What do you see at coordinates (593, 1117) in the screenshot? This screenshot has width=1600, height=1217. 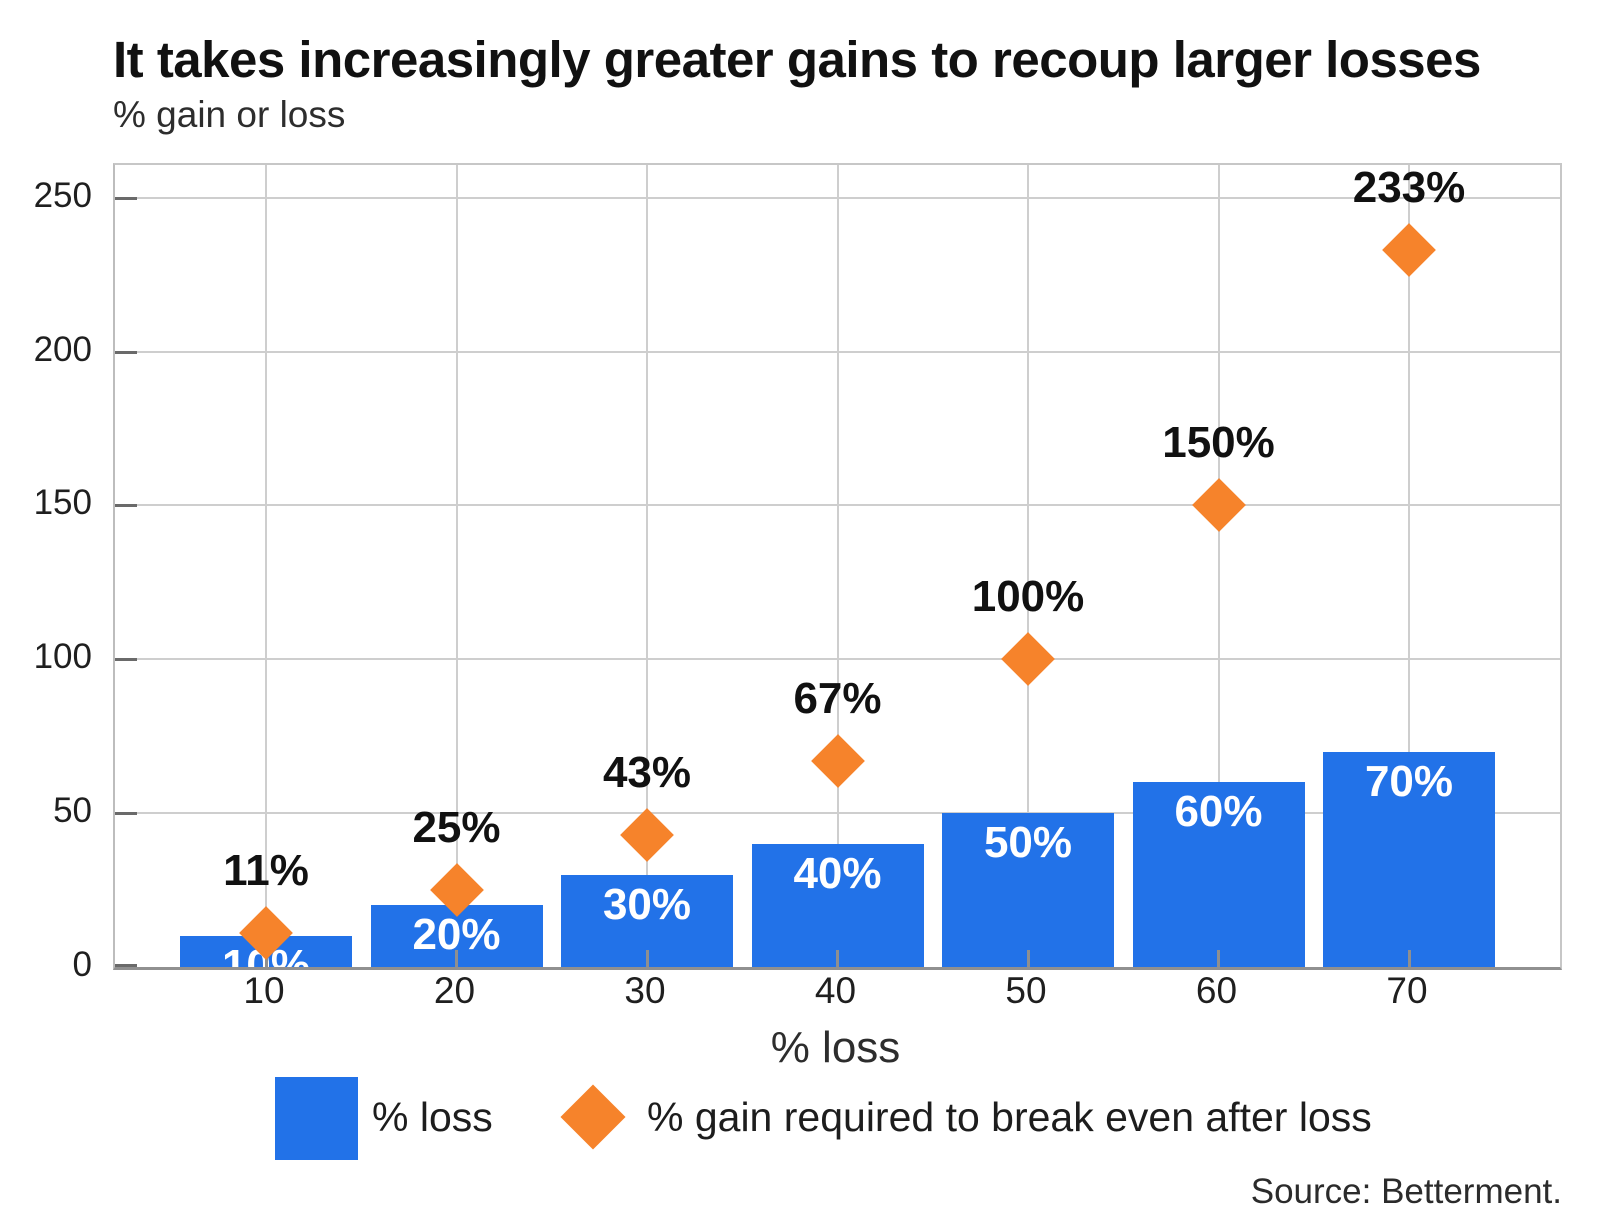 I see `legend-diamond-icon` at bounding box center [593, 1117].